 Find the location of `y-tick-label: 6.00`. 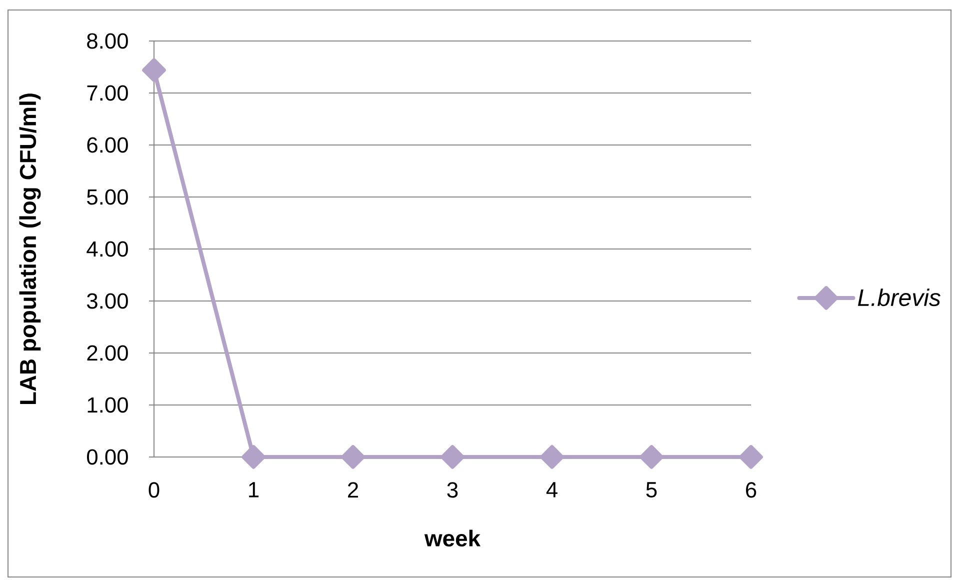

y-tick-label: 6.00 is located at coordinates (107, 145).